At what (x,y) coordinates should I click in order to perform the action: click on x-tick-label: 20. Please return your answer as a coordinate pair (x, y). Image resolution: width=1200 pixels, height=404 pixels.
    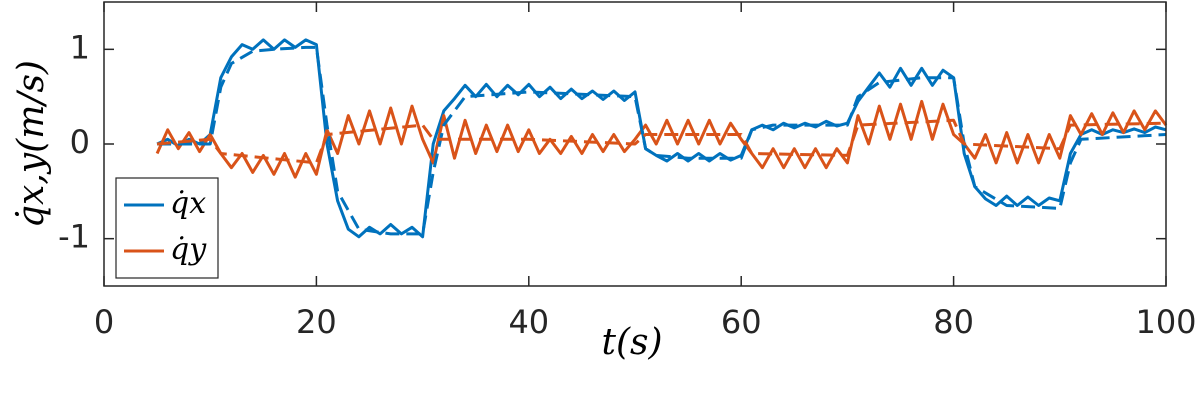
    Looking at the image, I should click on (316, 322).